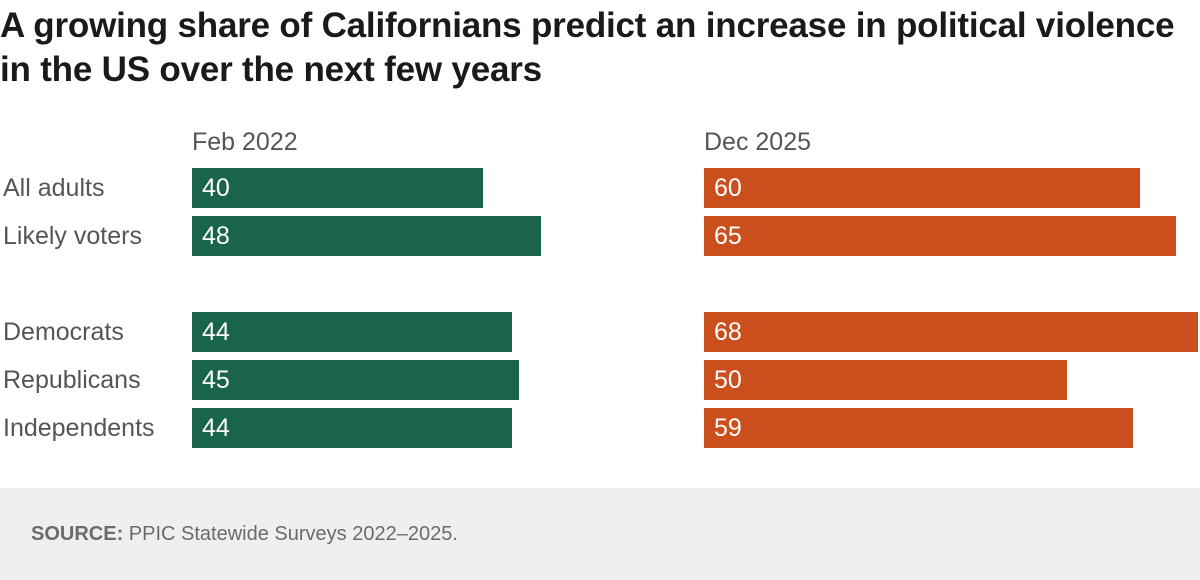  I want to click on category-label: Republicans, so click(72, 380).